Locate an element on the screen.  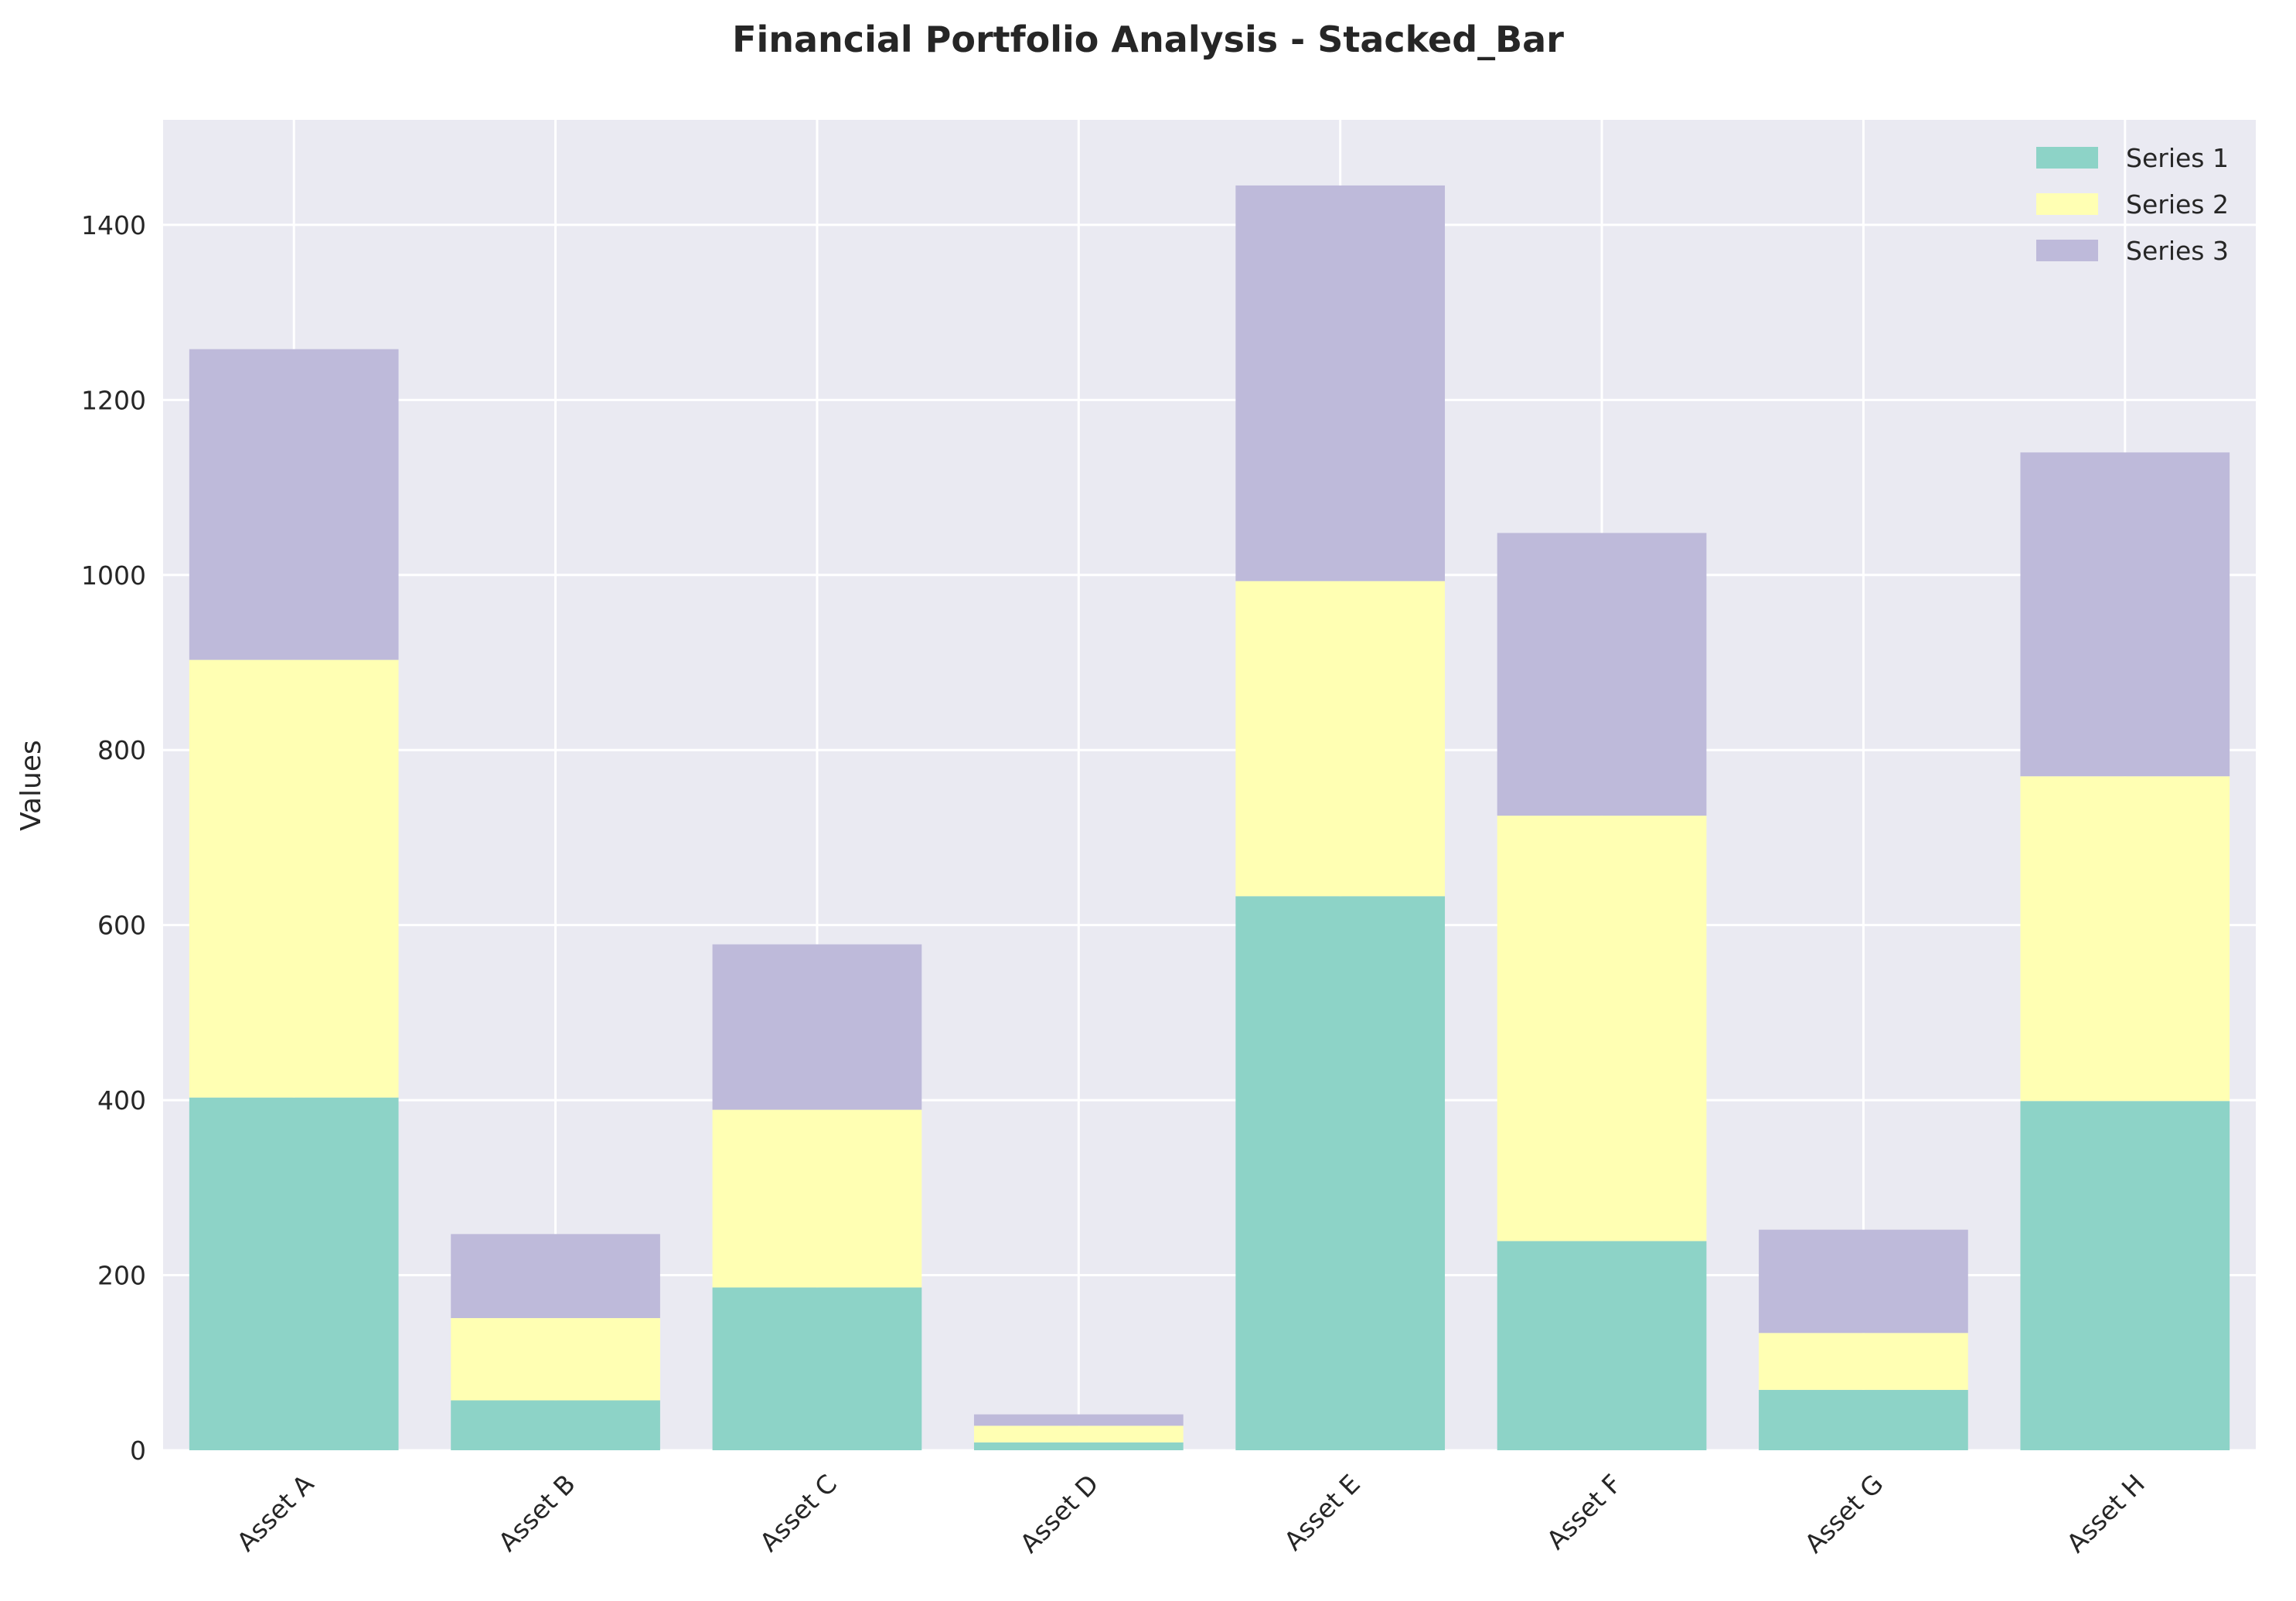
x-tick-label: Asset F is located at coordinates (1584, 1512).